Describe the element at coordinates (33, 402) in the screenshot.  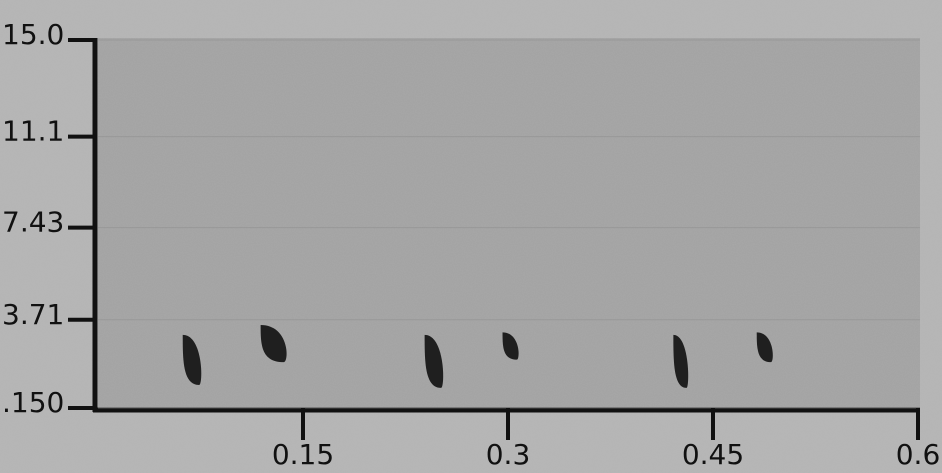
I see `y-tick-label: .150` at that location.